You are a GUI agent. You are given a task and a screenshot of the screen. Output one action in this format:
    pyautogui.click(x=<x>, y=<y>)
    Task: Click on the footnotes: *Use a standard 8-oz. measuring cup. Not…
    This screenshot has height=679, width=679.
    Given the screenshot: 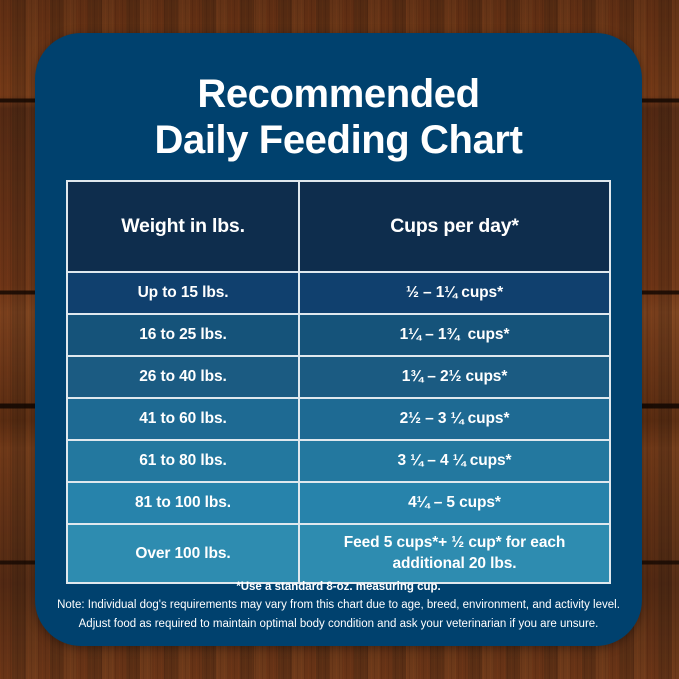 What is the action you would take?
    pyautogui.click(x=338, y=606)
    